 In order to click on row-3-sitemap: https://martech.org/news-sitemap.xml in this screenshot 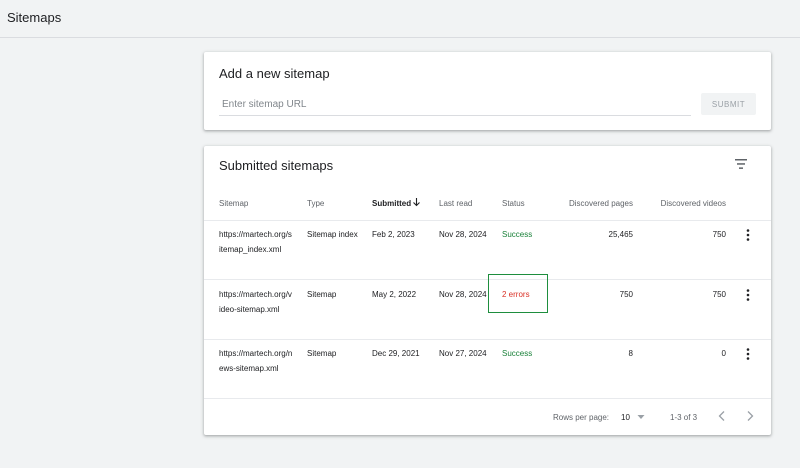, I will do `click(256, 361)`.